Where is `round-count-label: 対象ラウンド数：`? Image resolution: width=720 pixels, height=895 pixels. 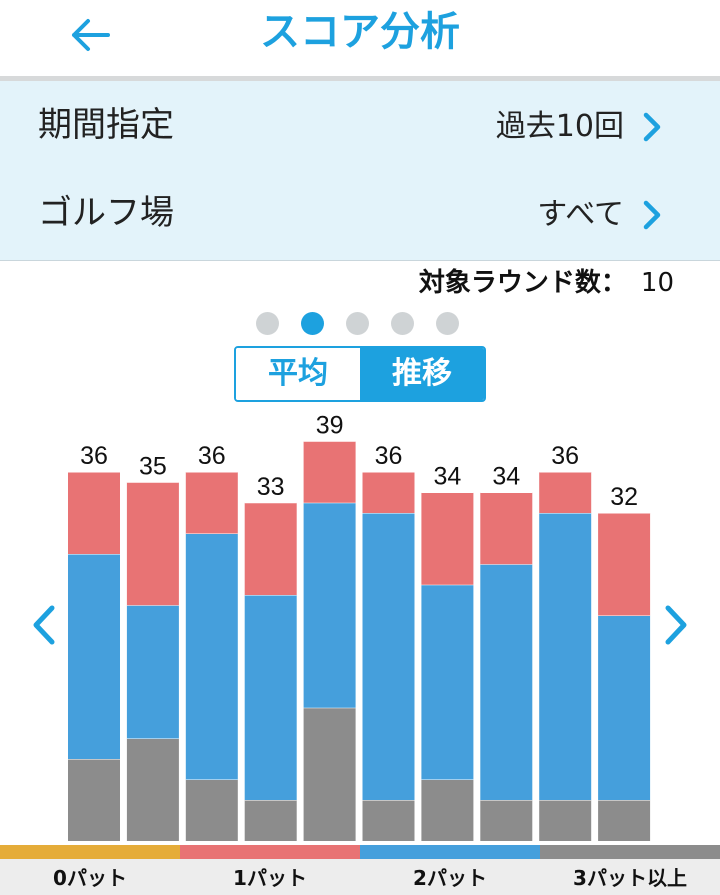
round-count-label: 対象ラウンド数： is located at coordinates (522, 283).